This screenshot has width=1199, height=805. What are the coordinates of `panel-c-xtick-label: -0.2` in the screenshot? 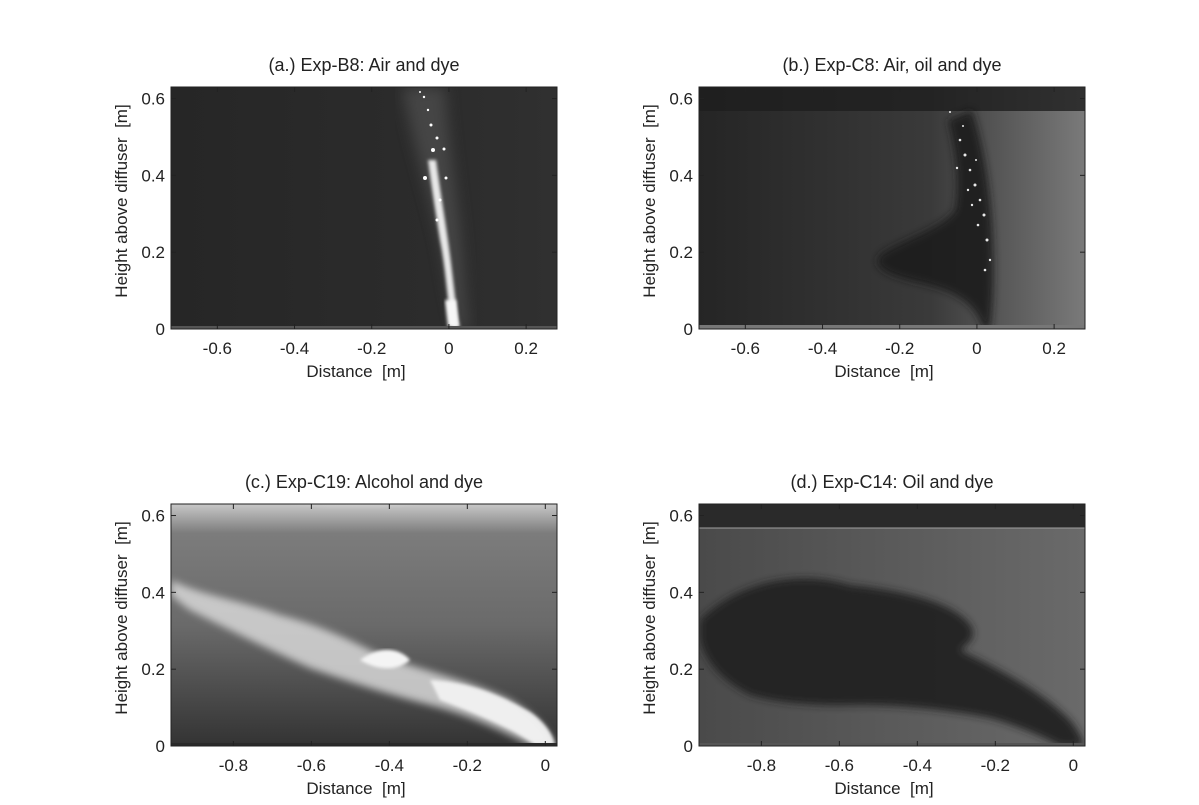 It's located at (467, 765).